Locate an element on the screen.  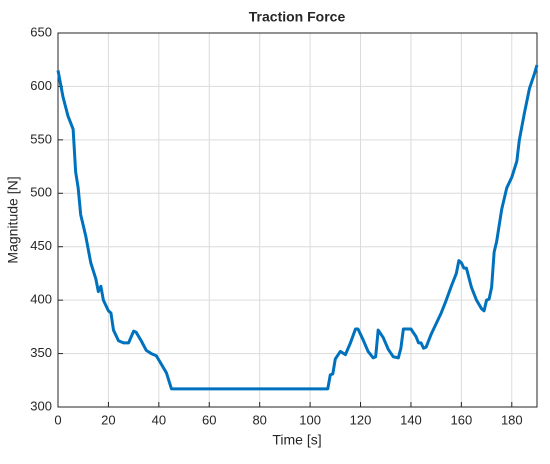
y-tick-label: 650 is located at coordinates (41, 31).